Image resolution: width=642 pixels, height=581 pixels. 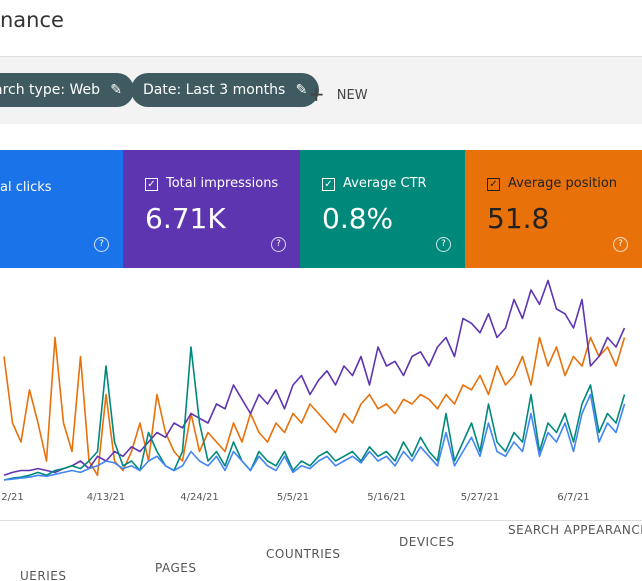 I want to click on card-label: ✓ Average position, so click(x=552, y=183).